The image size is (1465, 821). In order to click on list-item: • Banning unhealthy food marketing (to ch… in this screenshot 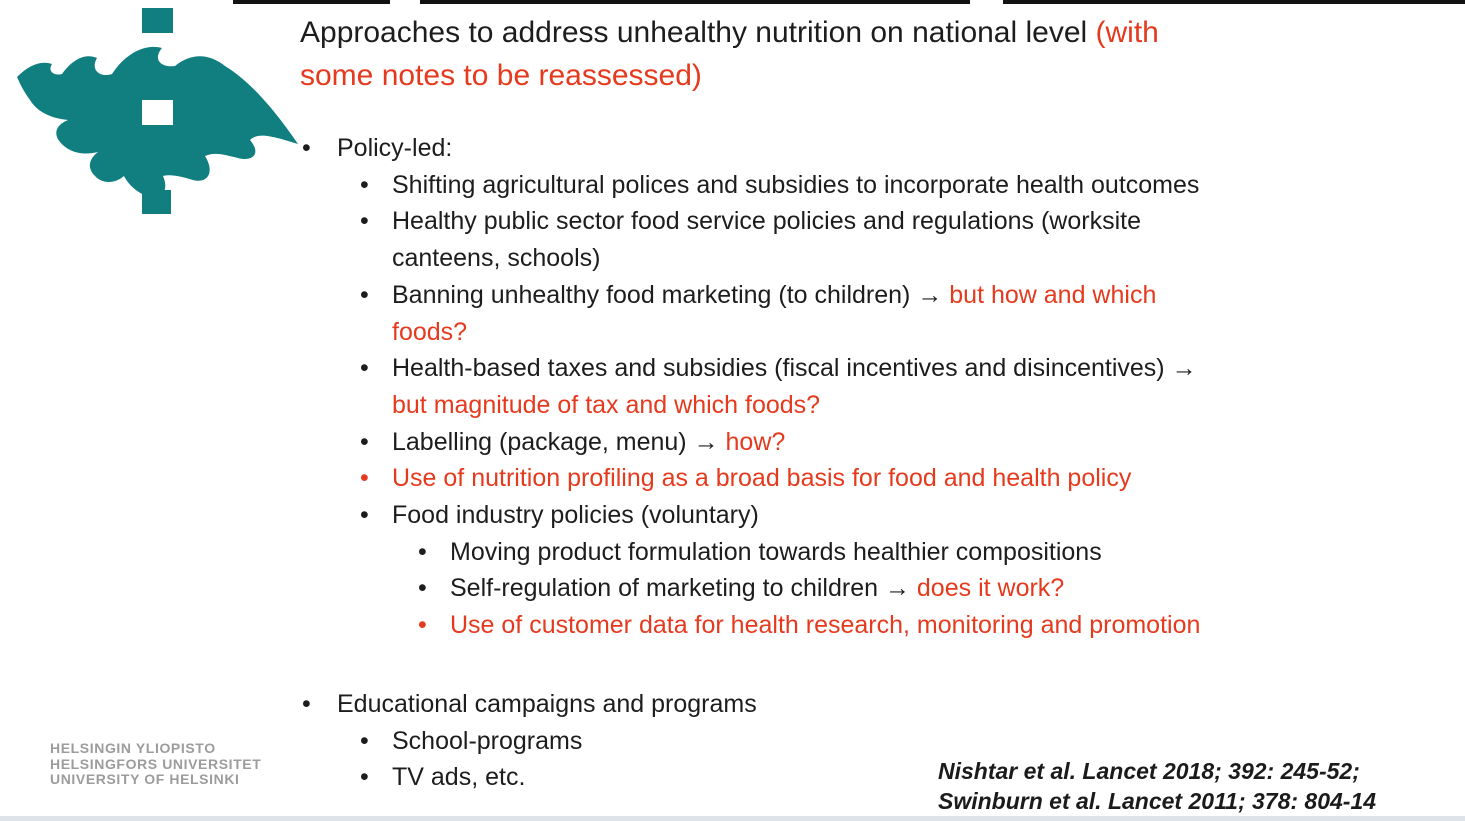, I will do `click(732, 313)`.